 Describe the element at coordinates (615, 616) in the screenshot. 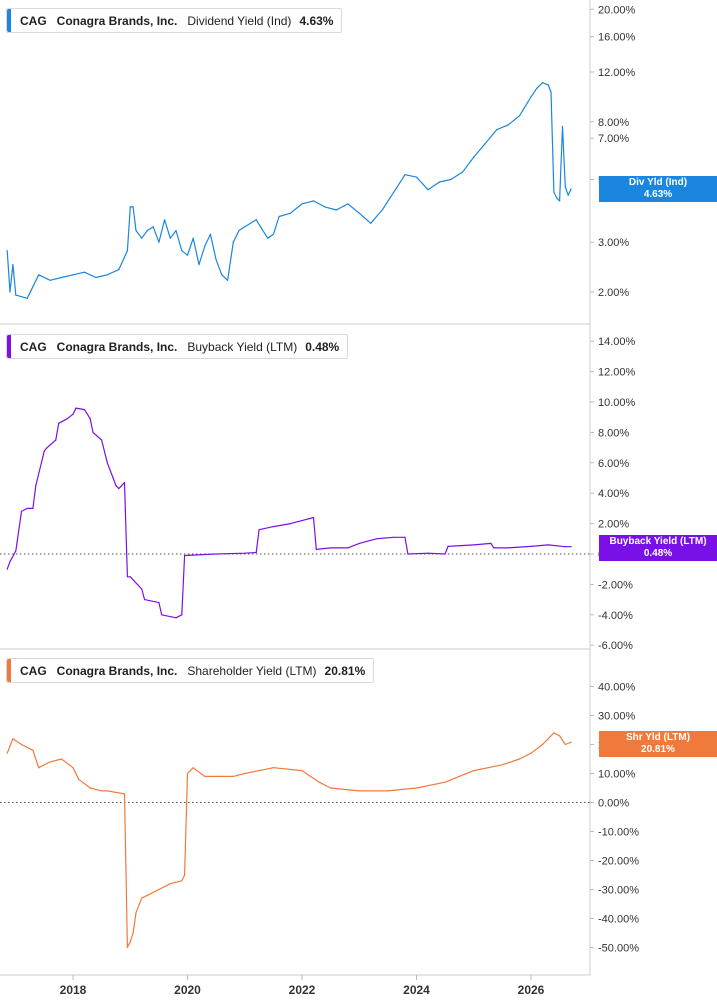

I see `y-tick-label: -4.00%` at that location.